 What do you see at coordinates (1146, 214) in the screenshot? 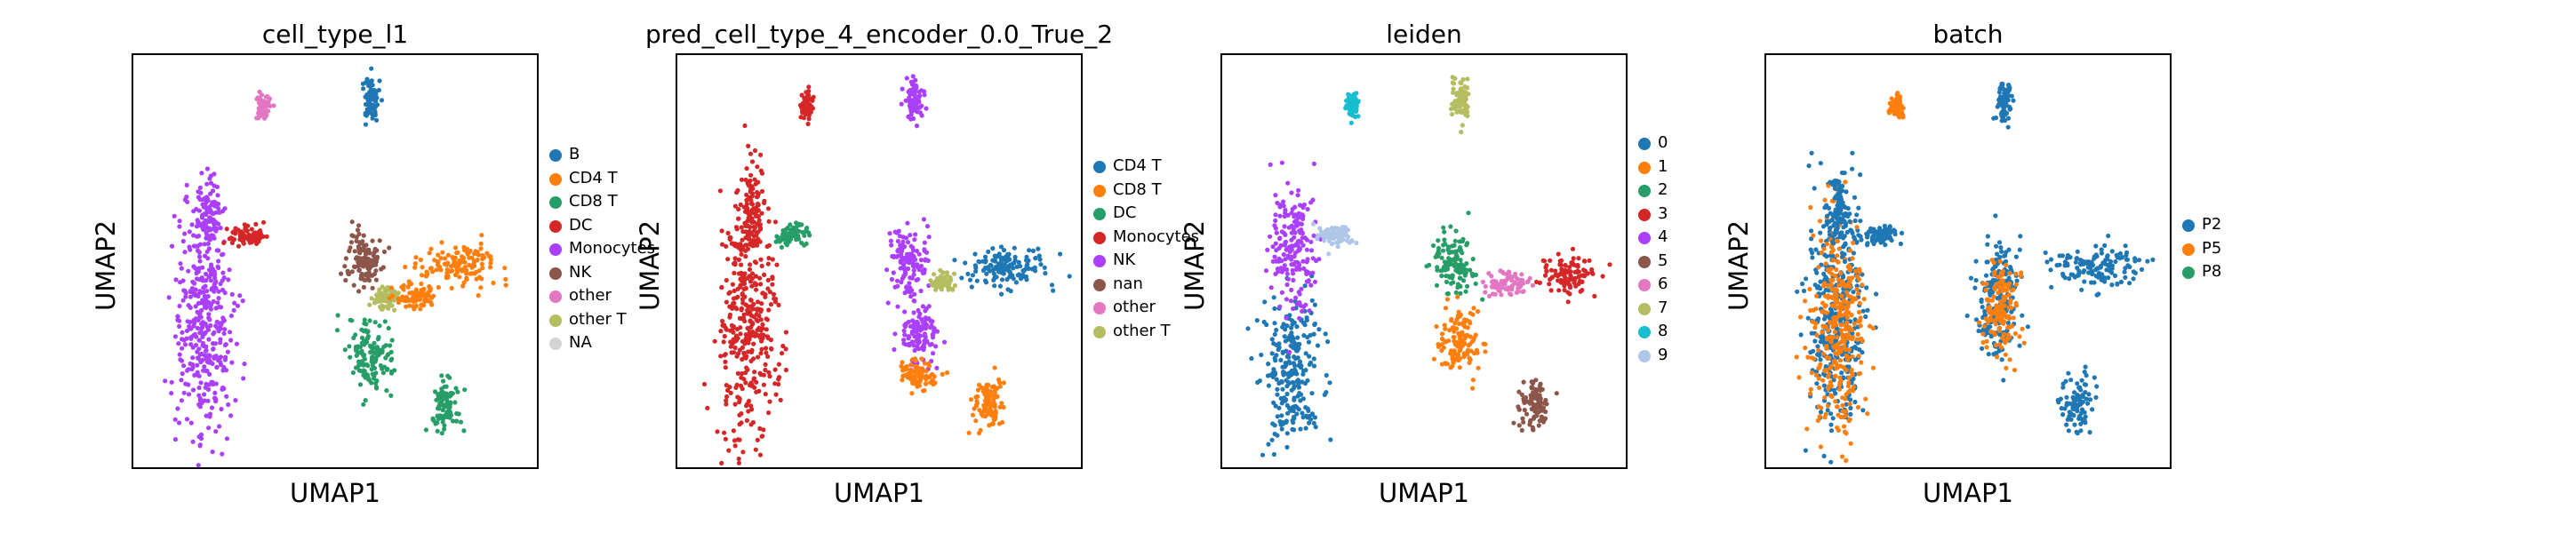
I see `legend-item: DC` at bounding box center [1146, 214].